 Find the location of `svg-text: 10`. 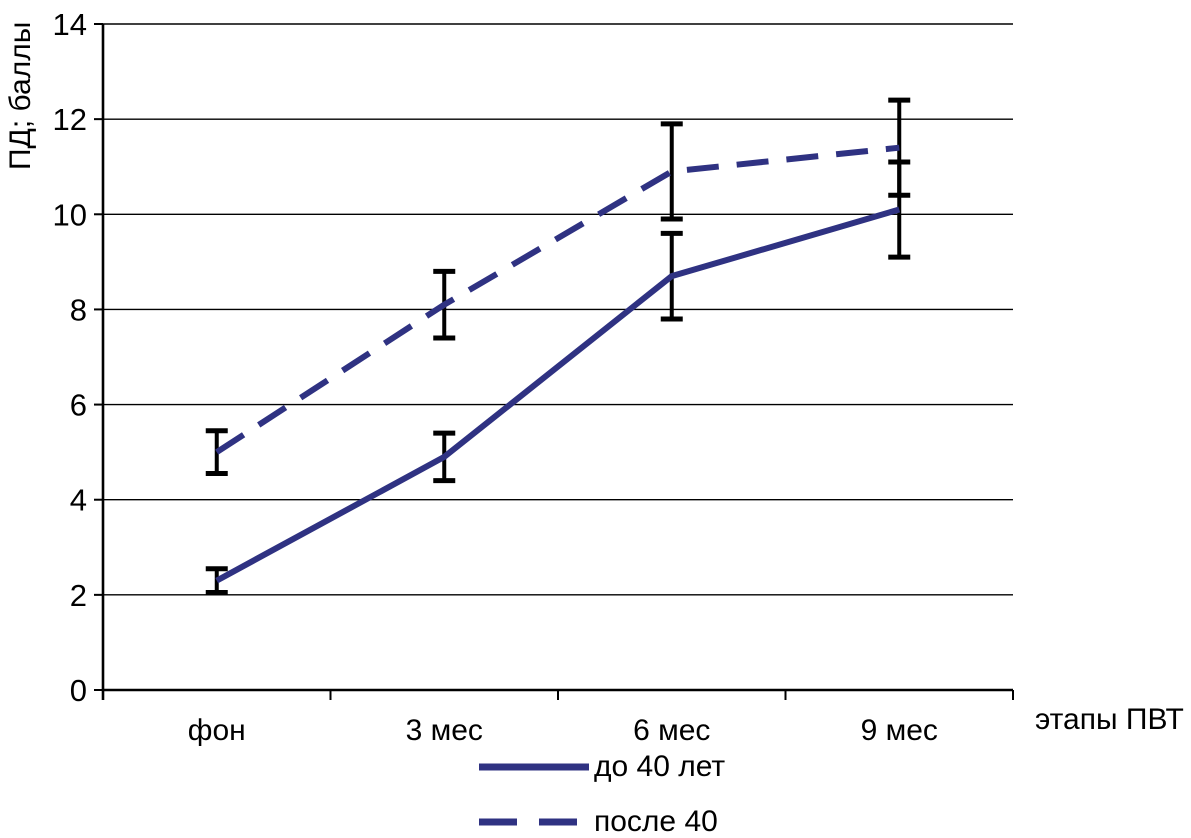

svg-text: 10 is located at coordinates (70, 214).